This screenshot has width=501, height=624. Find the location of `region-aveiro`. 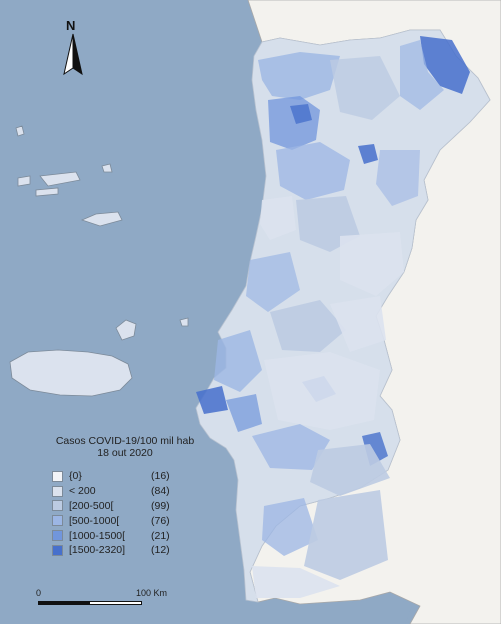

region-aveiro is located at coordinates (278, 218).